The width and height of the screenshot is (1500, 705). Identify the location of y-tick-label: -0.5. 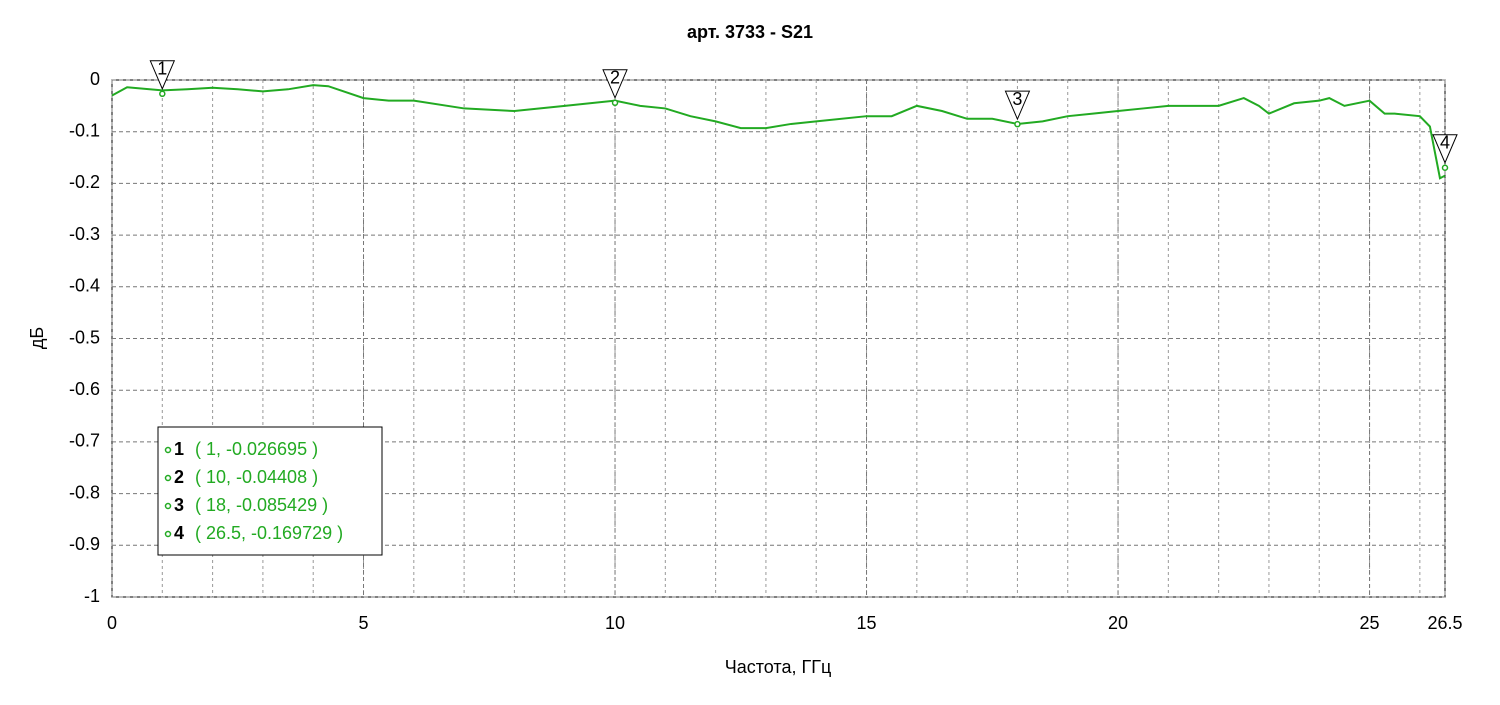
(84, 337).